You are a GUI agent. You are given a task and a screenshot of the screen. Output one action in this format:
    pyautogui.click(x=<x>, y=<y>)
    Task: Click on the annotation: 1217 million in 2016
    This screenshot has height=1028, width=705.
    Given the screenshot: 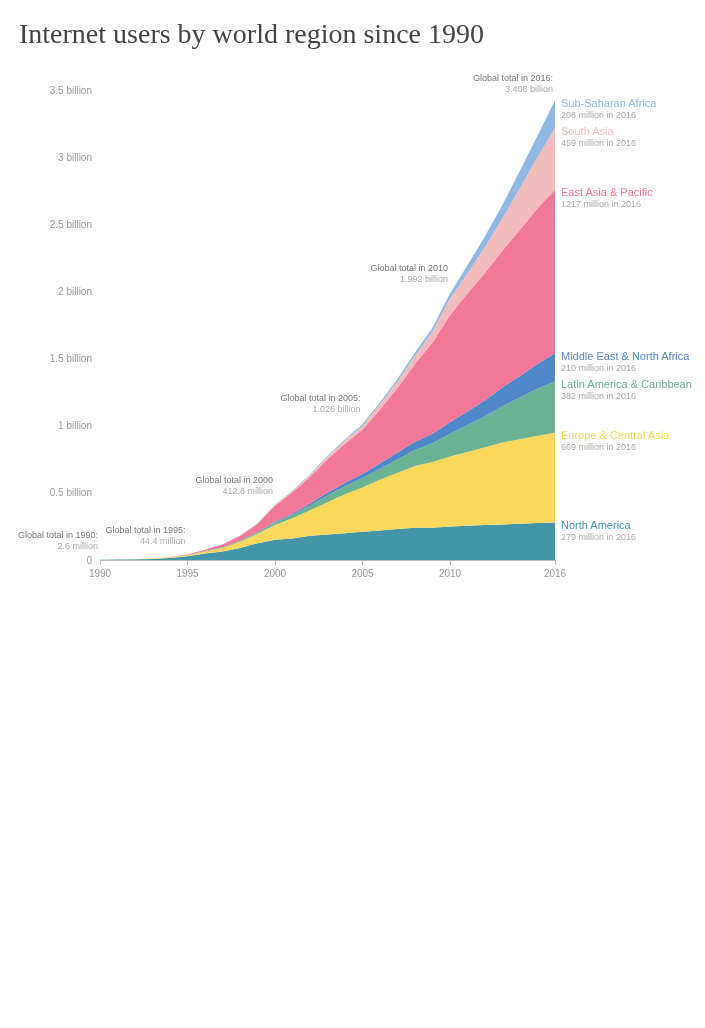 What is the action you would take?
    pyautogui.click(x=601, y=204)
    